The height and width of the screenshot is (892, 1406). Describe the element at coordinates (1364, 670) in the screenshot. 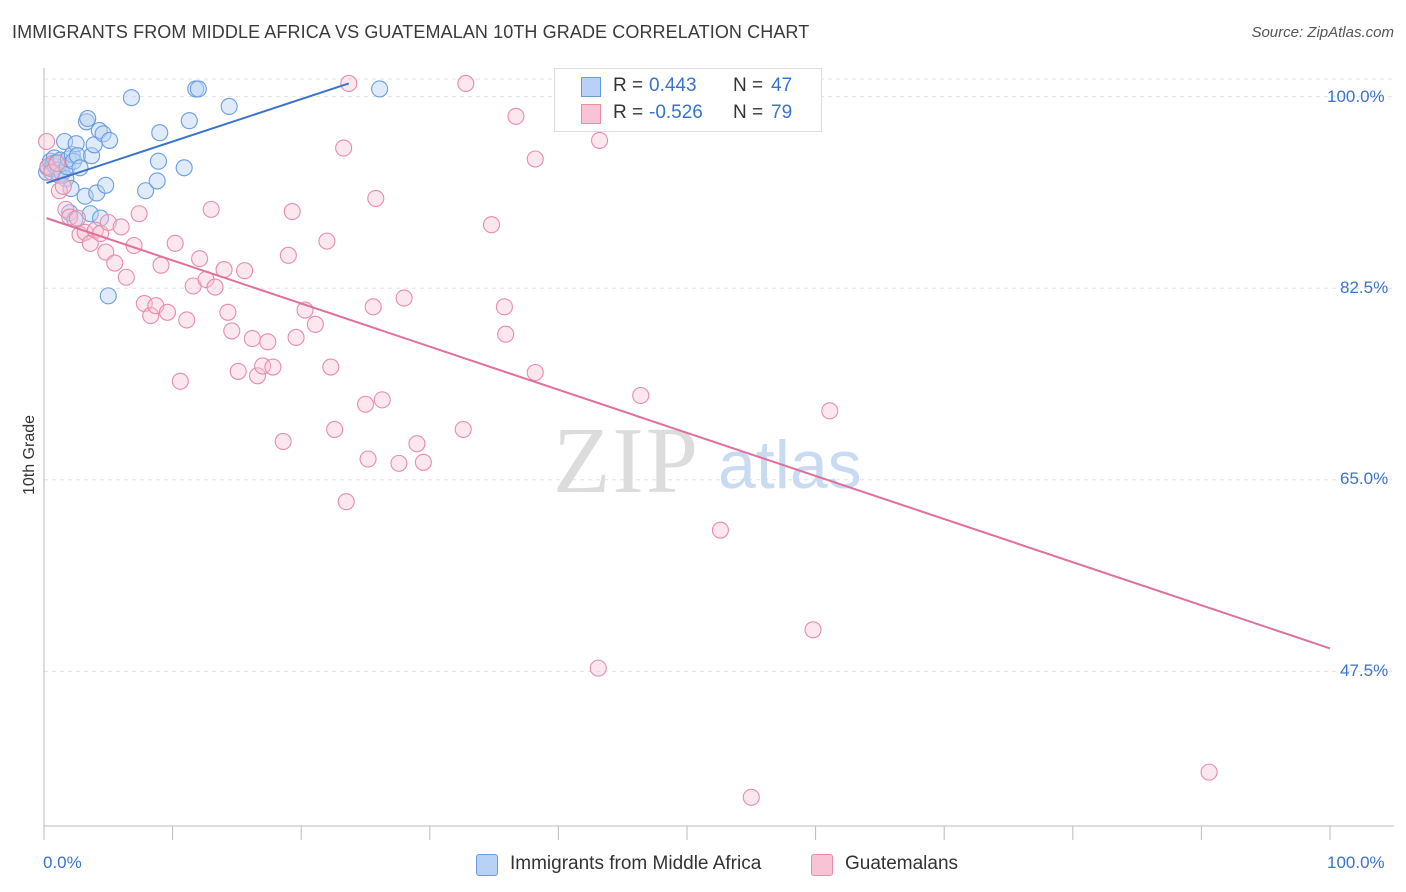

I see `y-tick-label-47: 47.5%` at that location.